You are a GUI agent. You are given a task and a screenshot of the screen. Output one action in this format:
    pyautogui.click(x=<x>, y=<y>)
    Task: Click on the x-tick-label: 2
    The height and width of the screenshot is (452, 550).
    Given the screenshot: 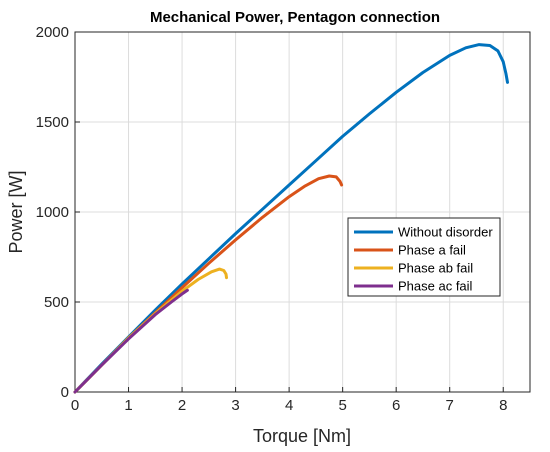 What is the action you would take?
    pyautogui.click(x=182, y=405)
    